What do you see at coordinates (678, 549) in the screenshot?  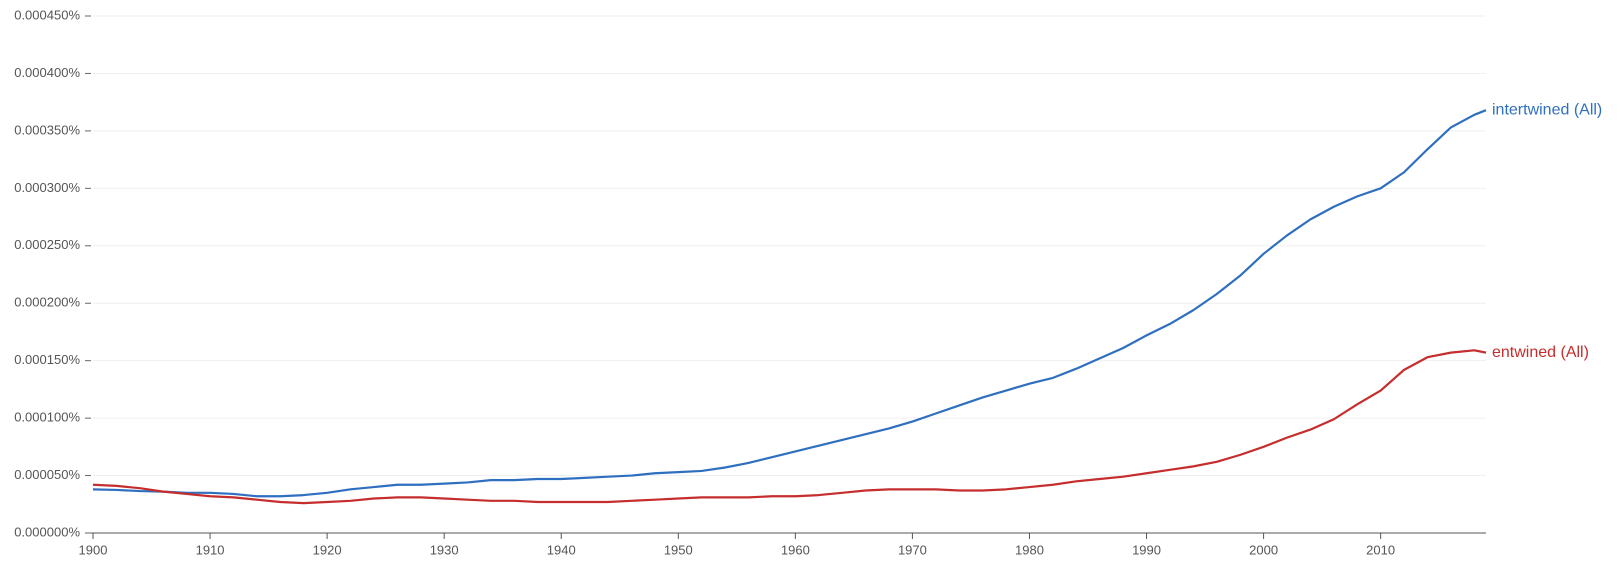 I see `x-tick-label: 1950` at bounding box center [678, 549].